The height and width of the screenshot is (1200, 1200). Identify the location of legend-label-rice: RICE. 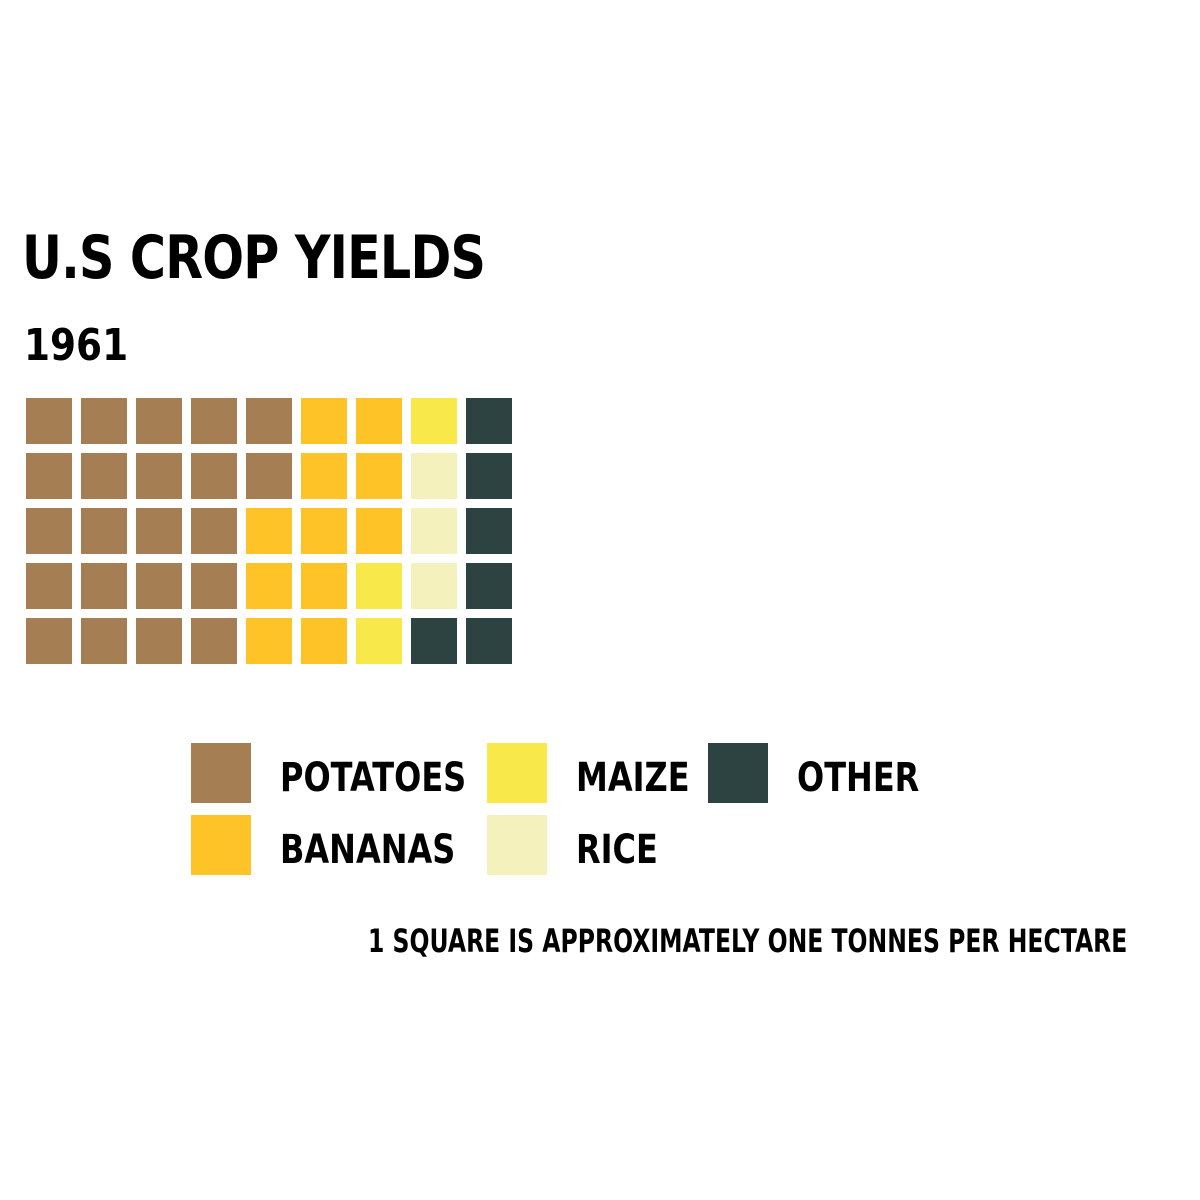
(617, 850).